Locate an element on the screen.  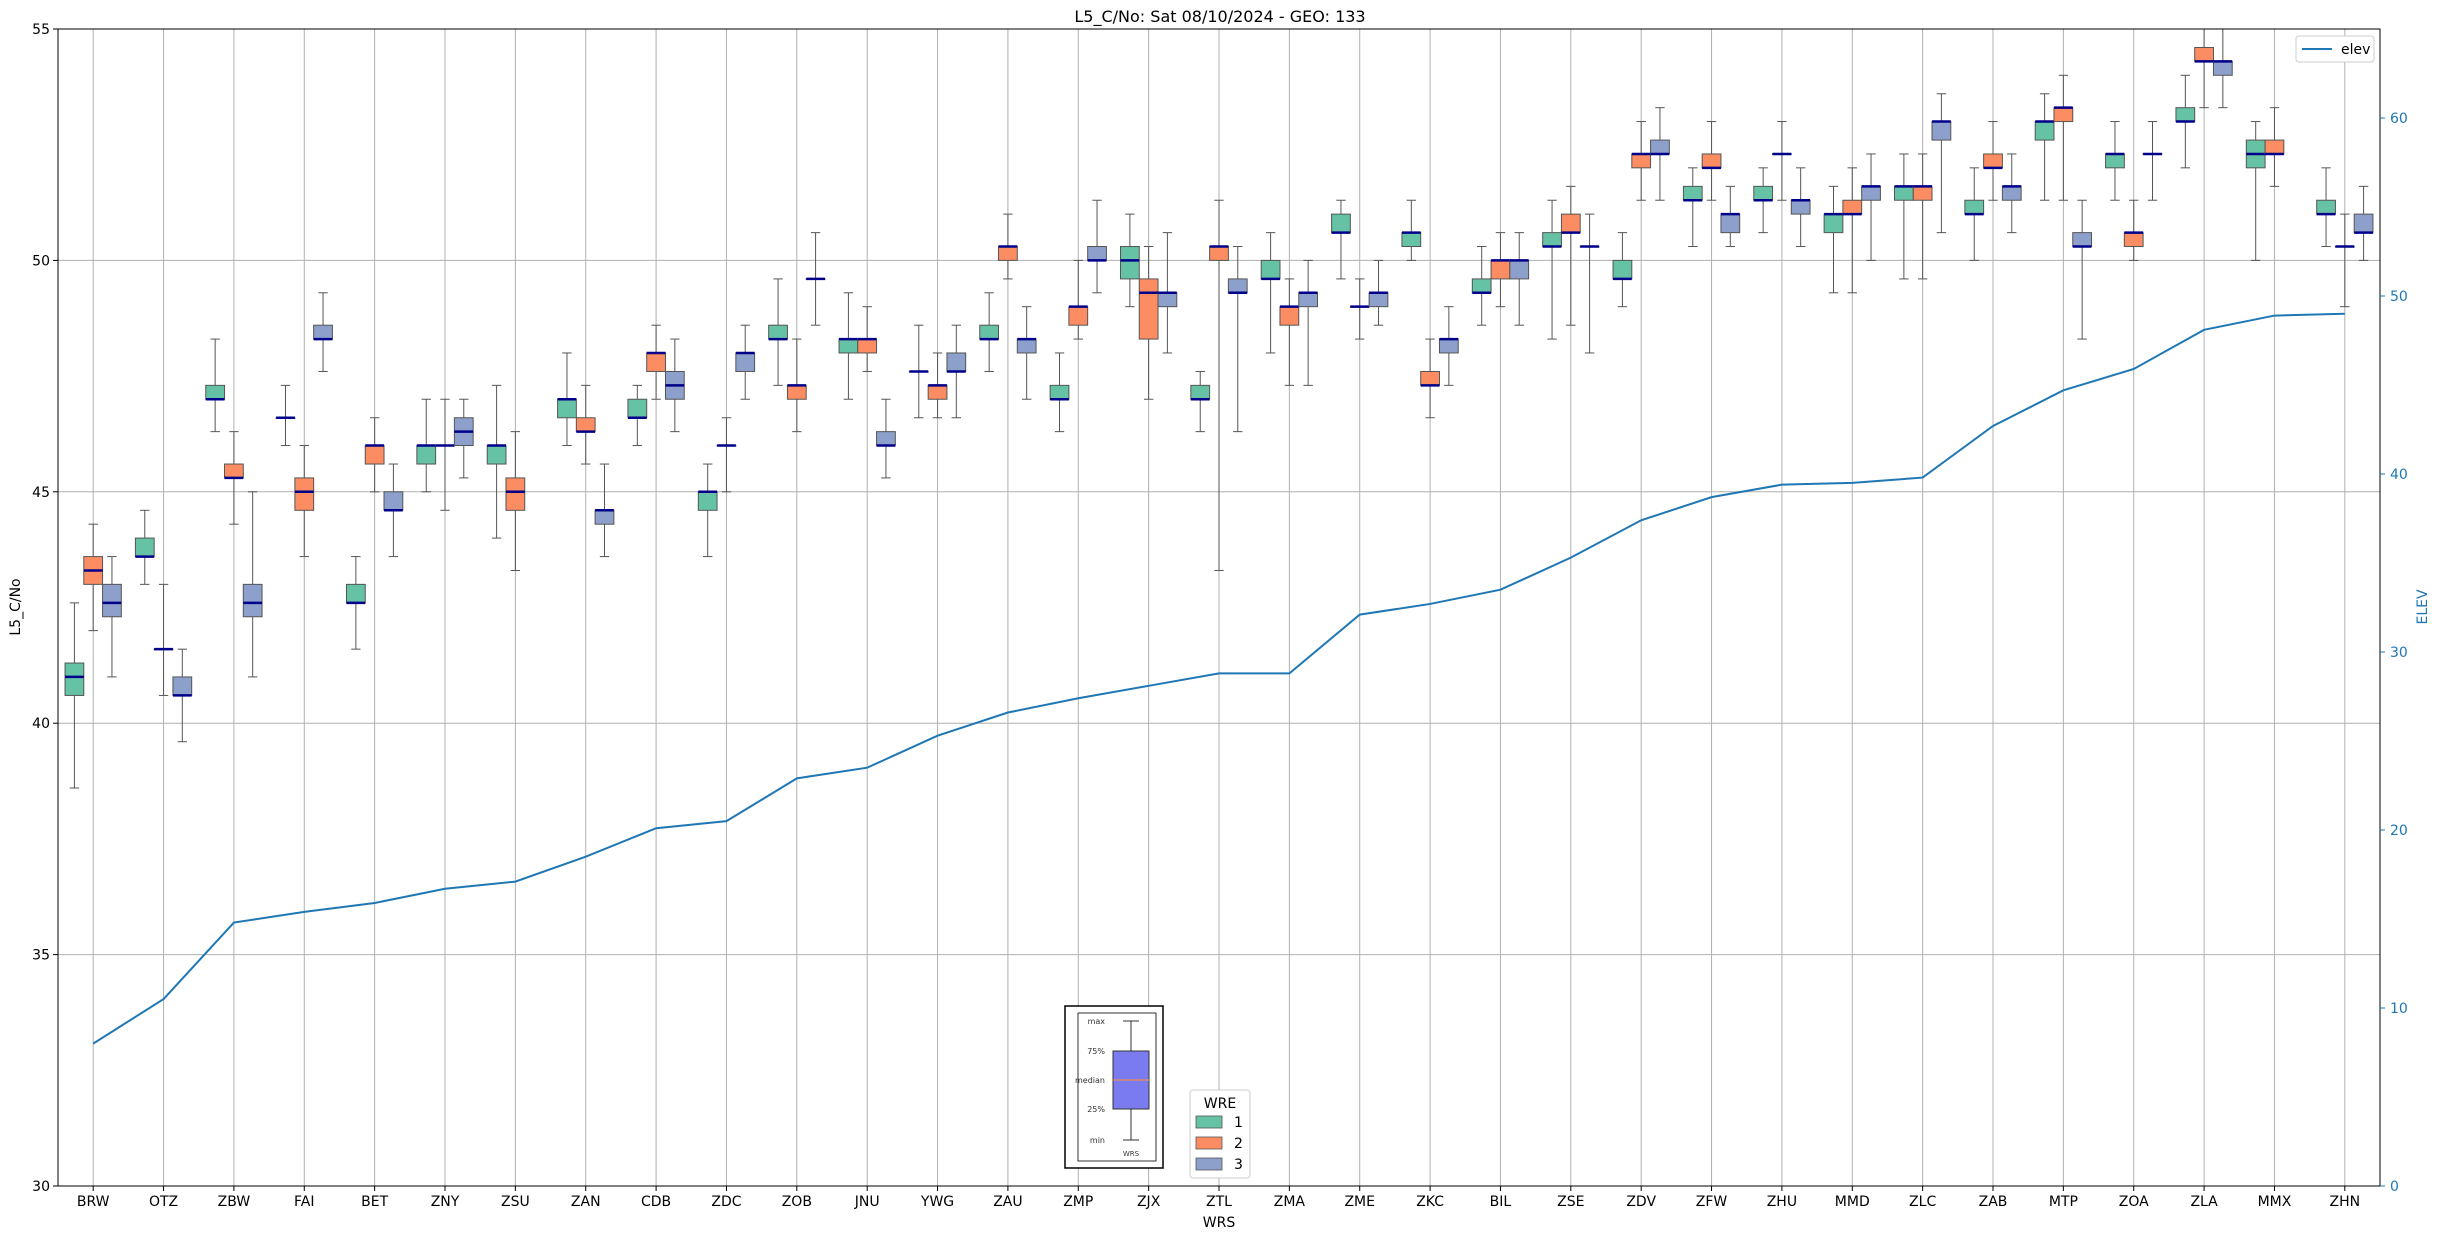
box-CDB-wre3 is located at coordinates (674, 385).